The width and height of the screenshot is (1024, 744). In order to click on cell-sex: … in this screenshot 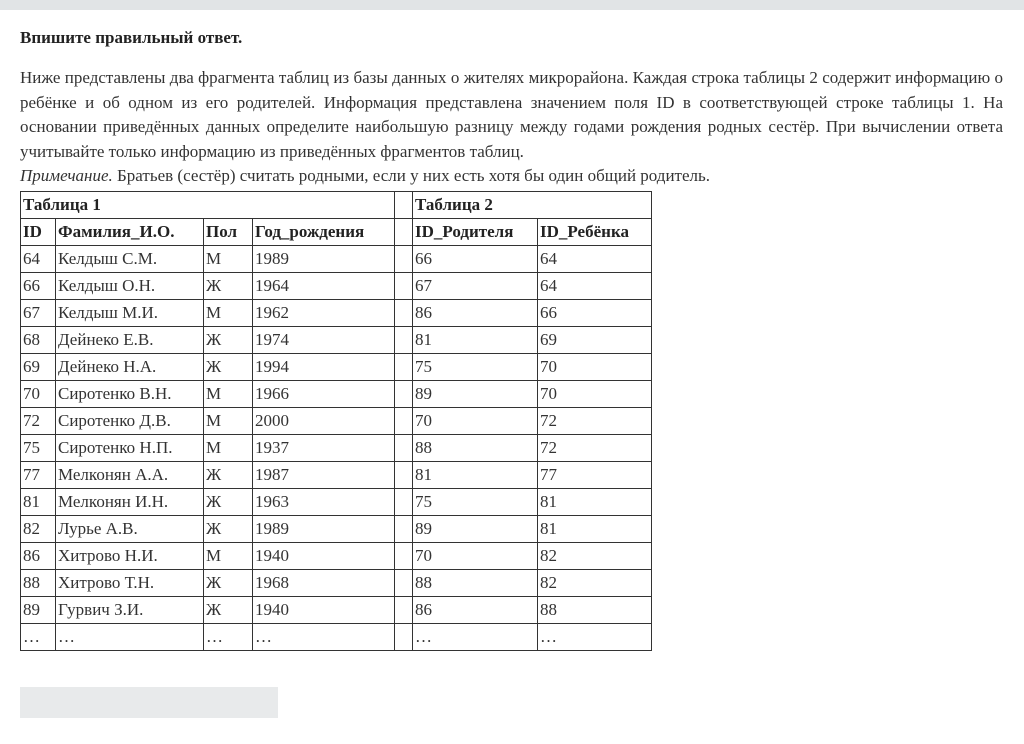, I will do `click(228, 637)`.